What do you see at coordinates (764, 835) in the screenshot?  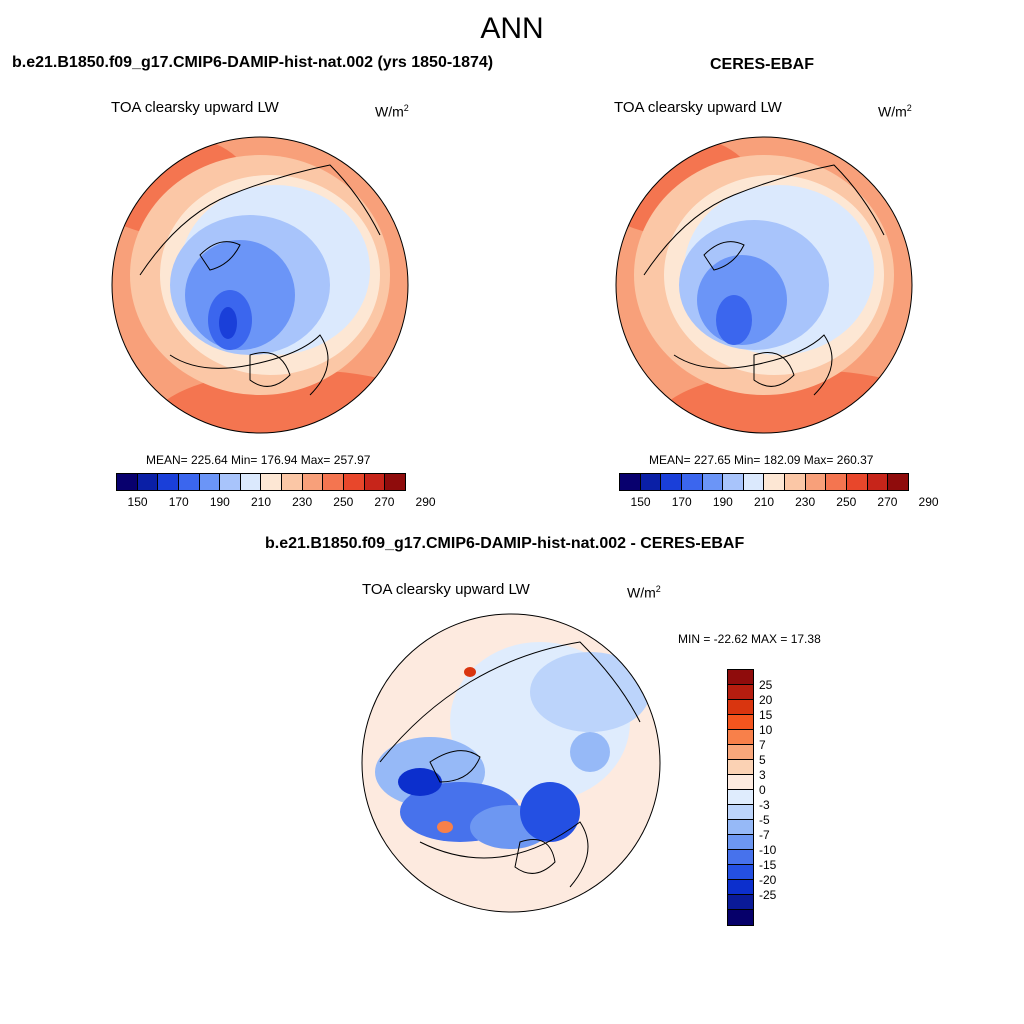 I see `colorbar-tick-label: -7` at bounding box center [764, 835].